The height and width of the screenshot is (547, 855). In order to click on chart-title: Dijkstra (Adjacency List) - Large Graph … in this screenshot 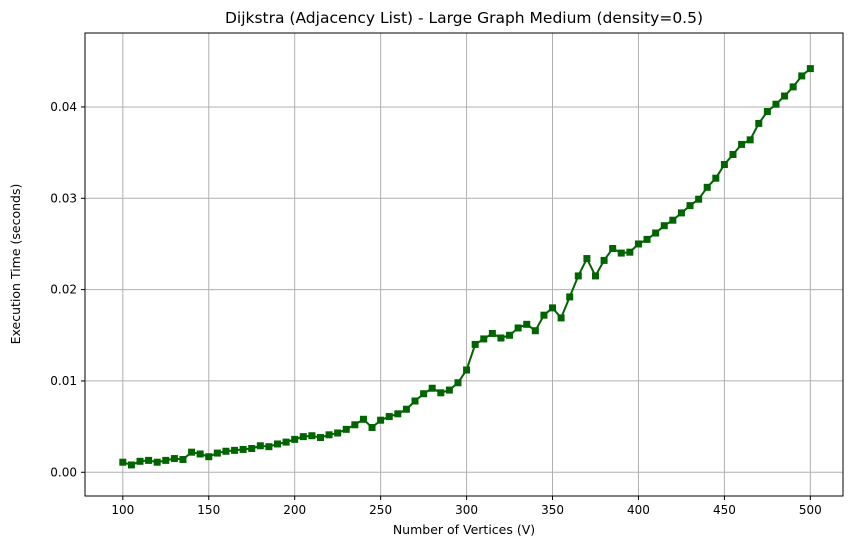, I will do `click(464, 18)`.